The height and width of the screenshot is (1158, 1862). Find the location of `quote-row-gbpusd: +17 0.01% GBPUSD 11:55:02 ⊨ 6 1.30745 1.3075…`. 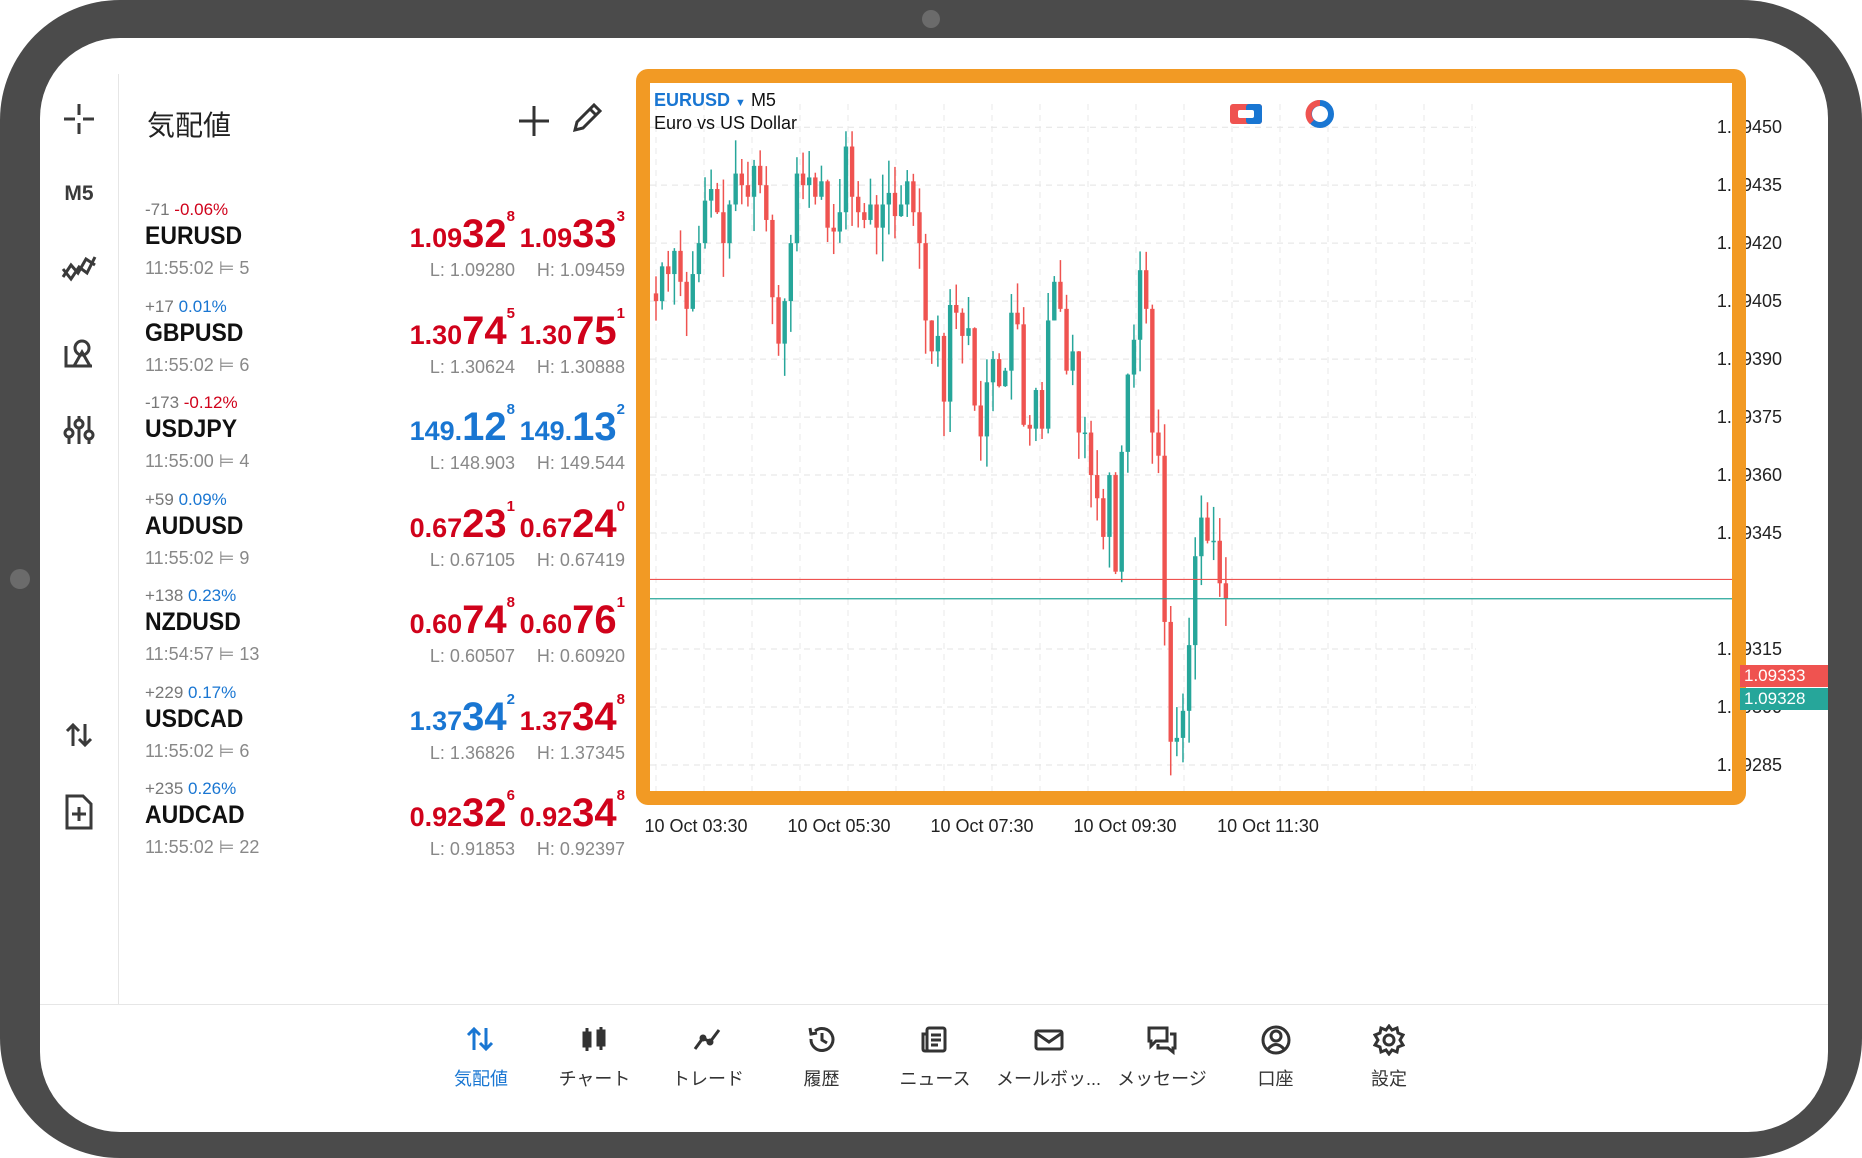

quote-row-gbpusd: +17 0.01% GBPUSD 11:55:02 ⊨ 6 1.30745 1.3075… is located at coordinates (373, 354).